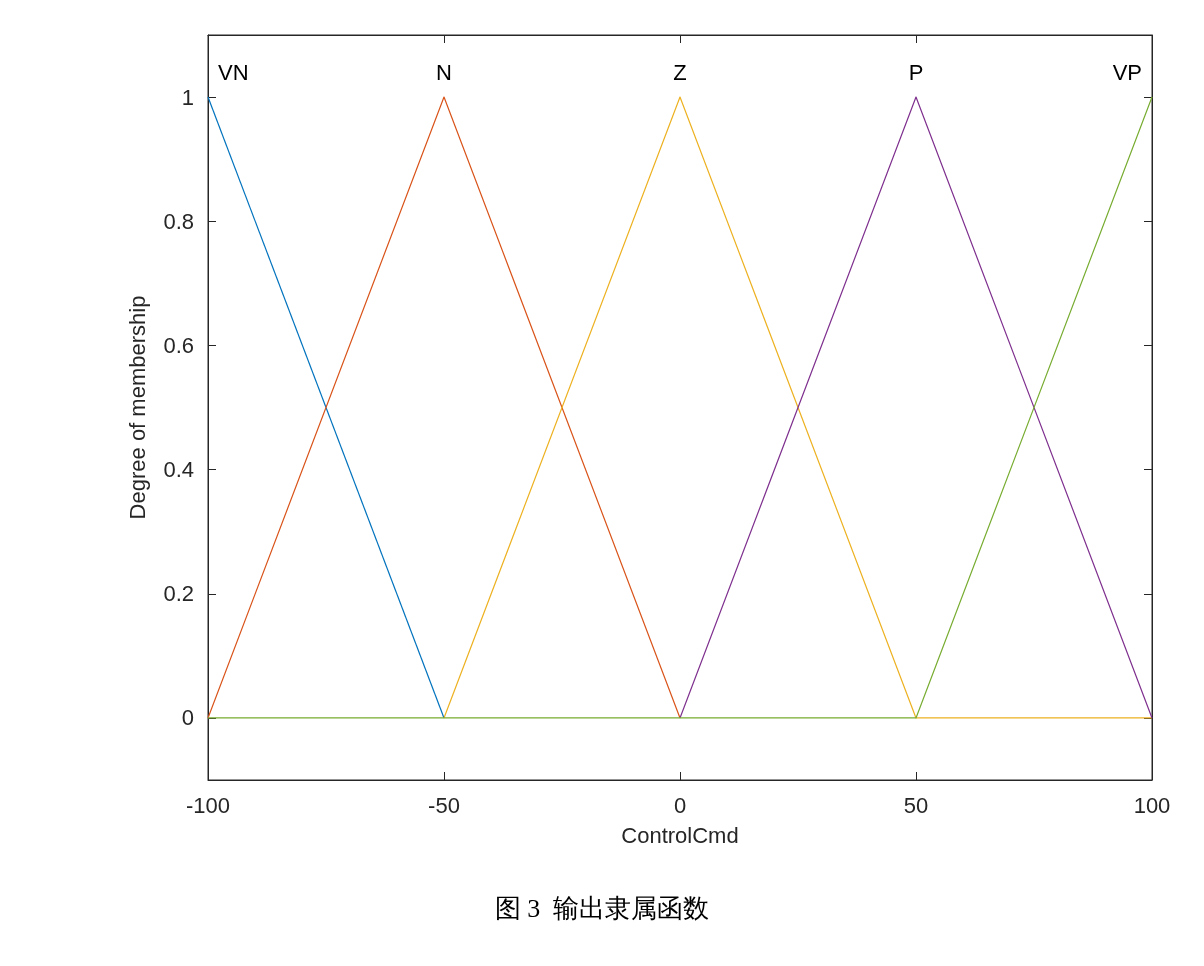 Image resolution: width=1204 pixels, height=966 pixels. What do you see at coordinates (602, 908) in the screenshot?
I see `caption: 图 3 输出隶属函数` at bounding box center [602, 908].